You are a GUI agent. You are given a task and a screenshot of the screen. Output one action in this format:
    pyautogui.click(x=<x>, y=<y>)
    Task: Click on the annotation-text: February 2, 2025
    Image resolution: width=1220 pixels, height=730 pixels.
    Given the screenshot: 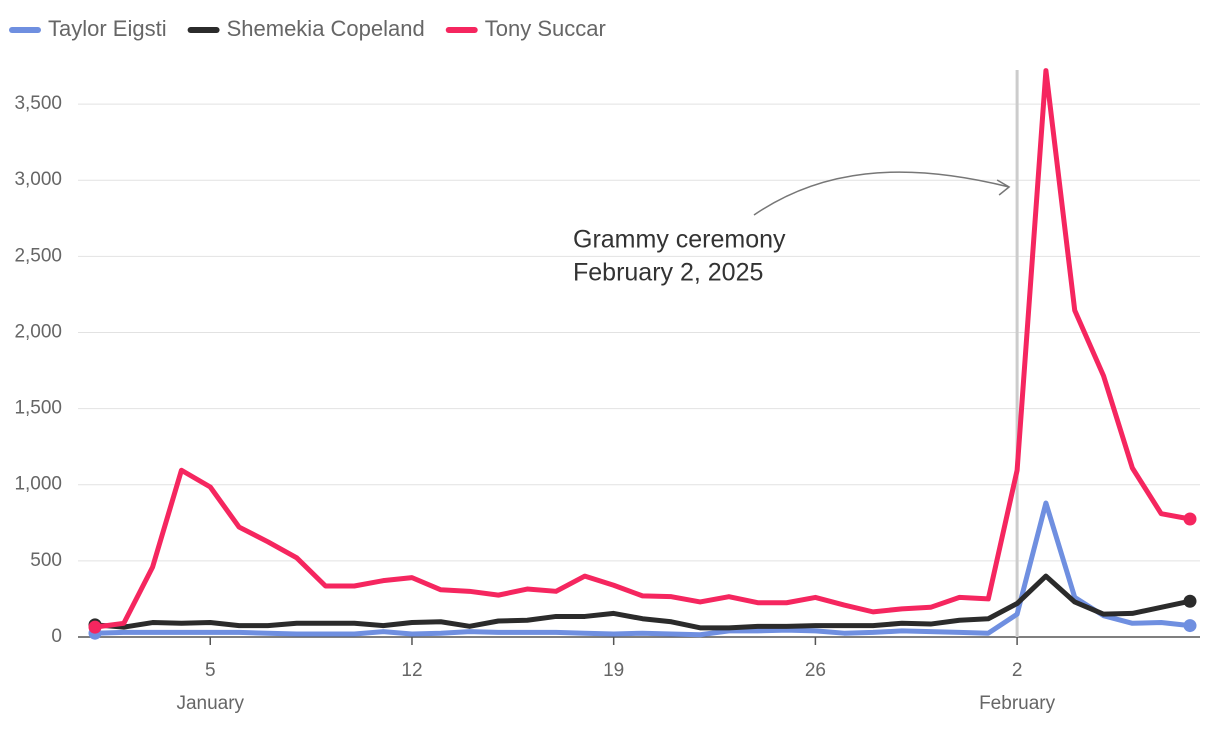 What is the action you would take?
    pyautogui.click(x=668, y=273)
    